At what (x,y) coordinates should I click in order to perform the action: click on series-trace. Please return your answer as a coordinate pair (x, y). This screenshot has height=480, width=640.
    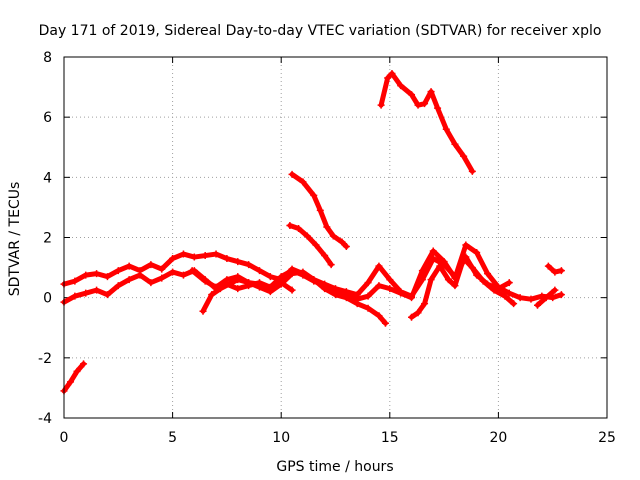
    Looking at the image, I should click on (426, 122).